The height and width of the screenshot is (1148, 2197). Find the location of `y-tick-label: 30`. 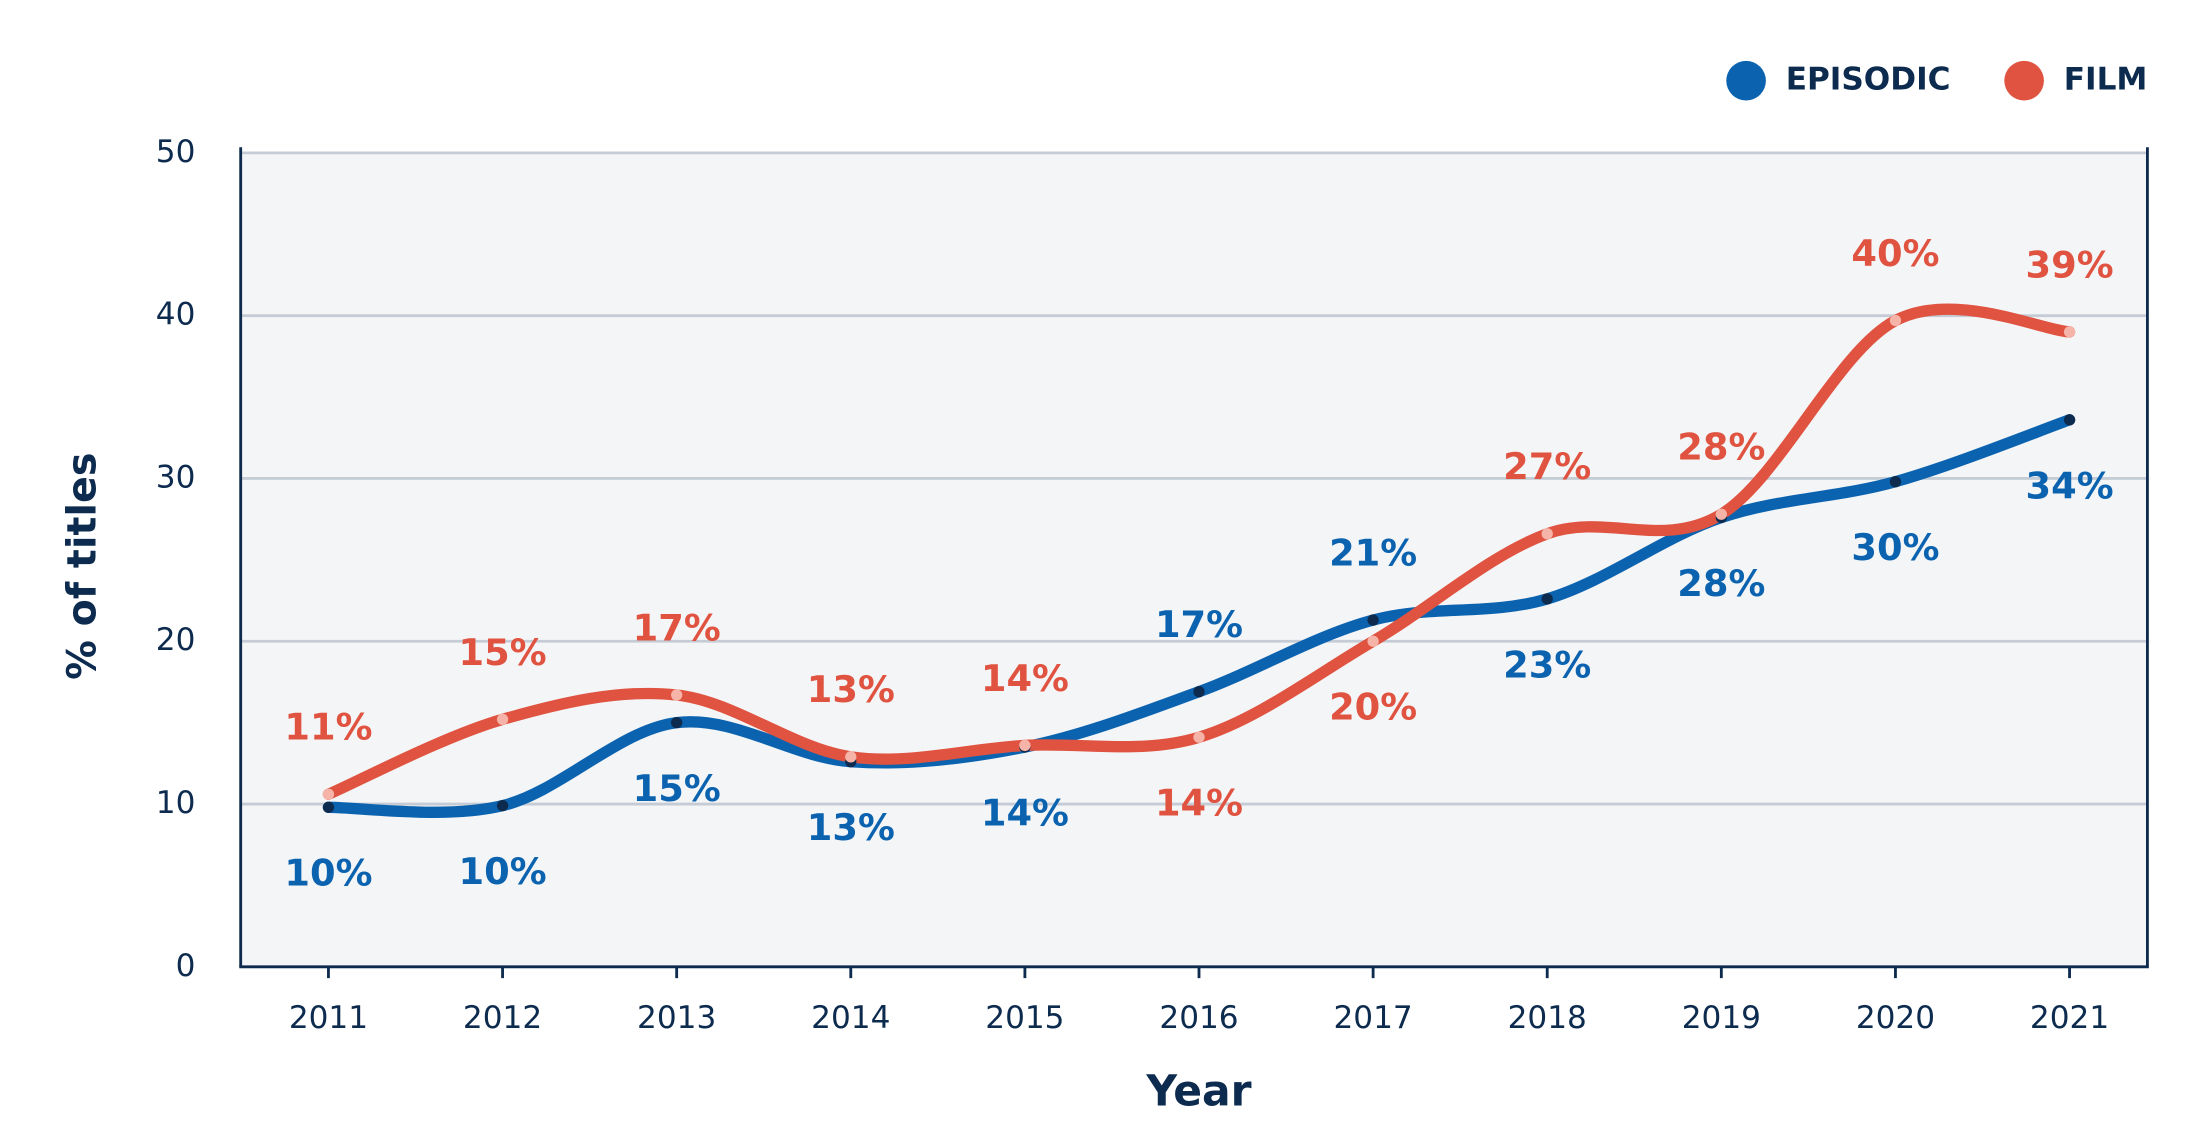

y-tick-label: 30 is located at coordinates (176, 477).